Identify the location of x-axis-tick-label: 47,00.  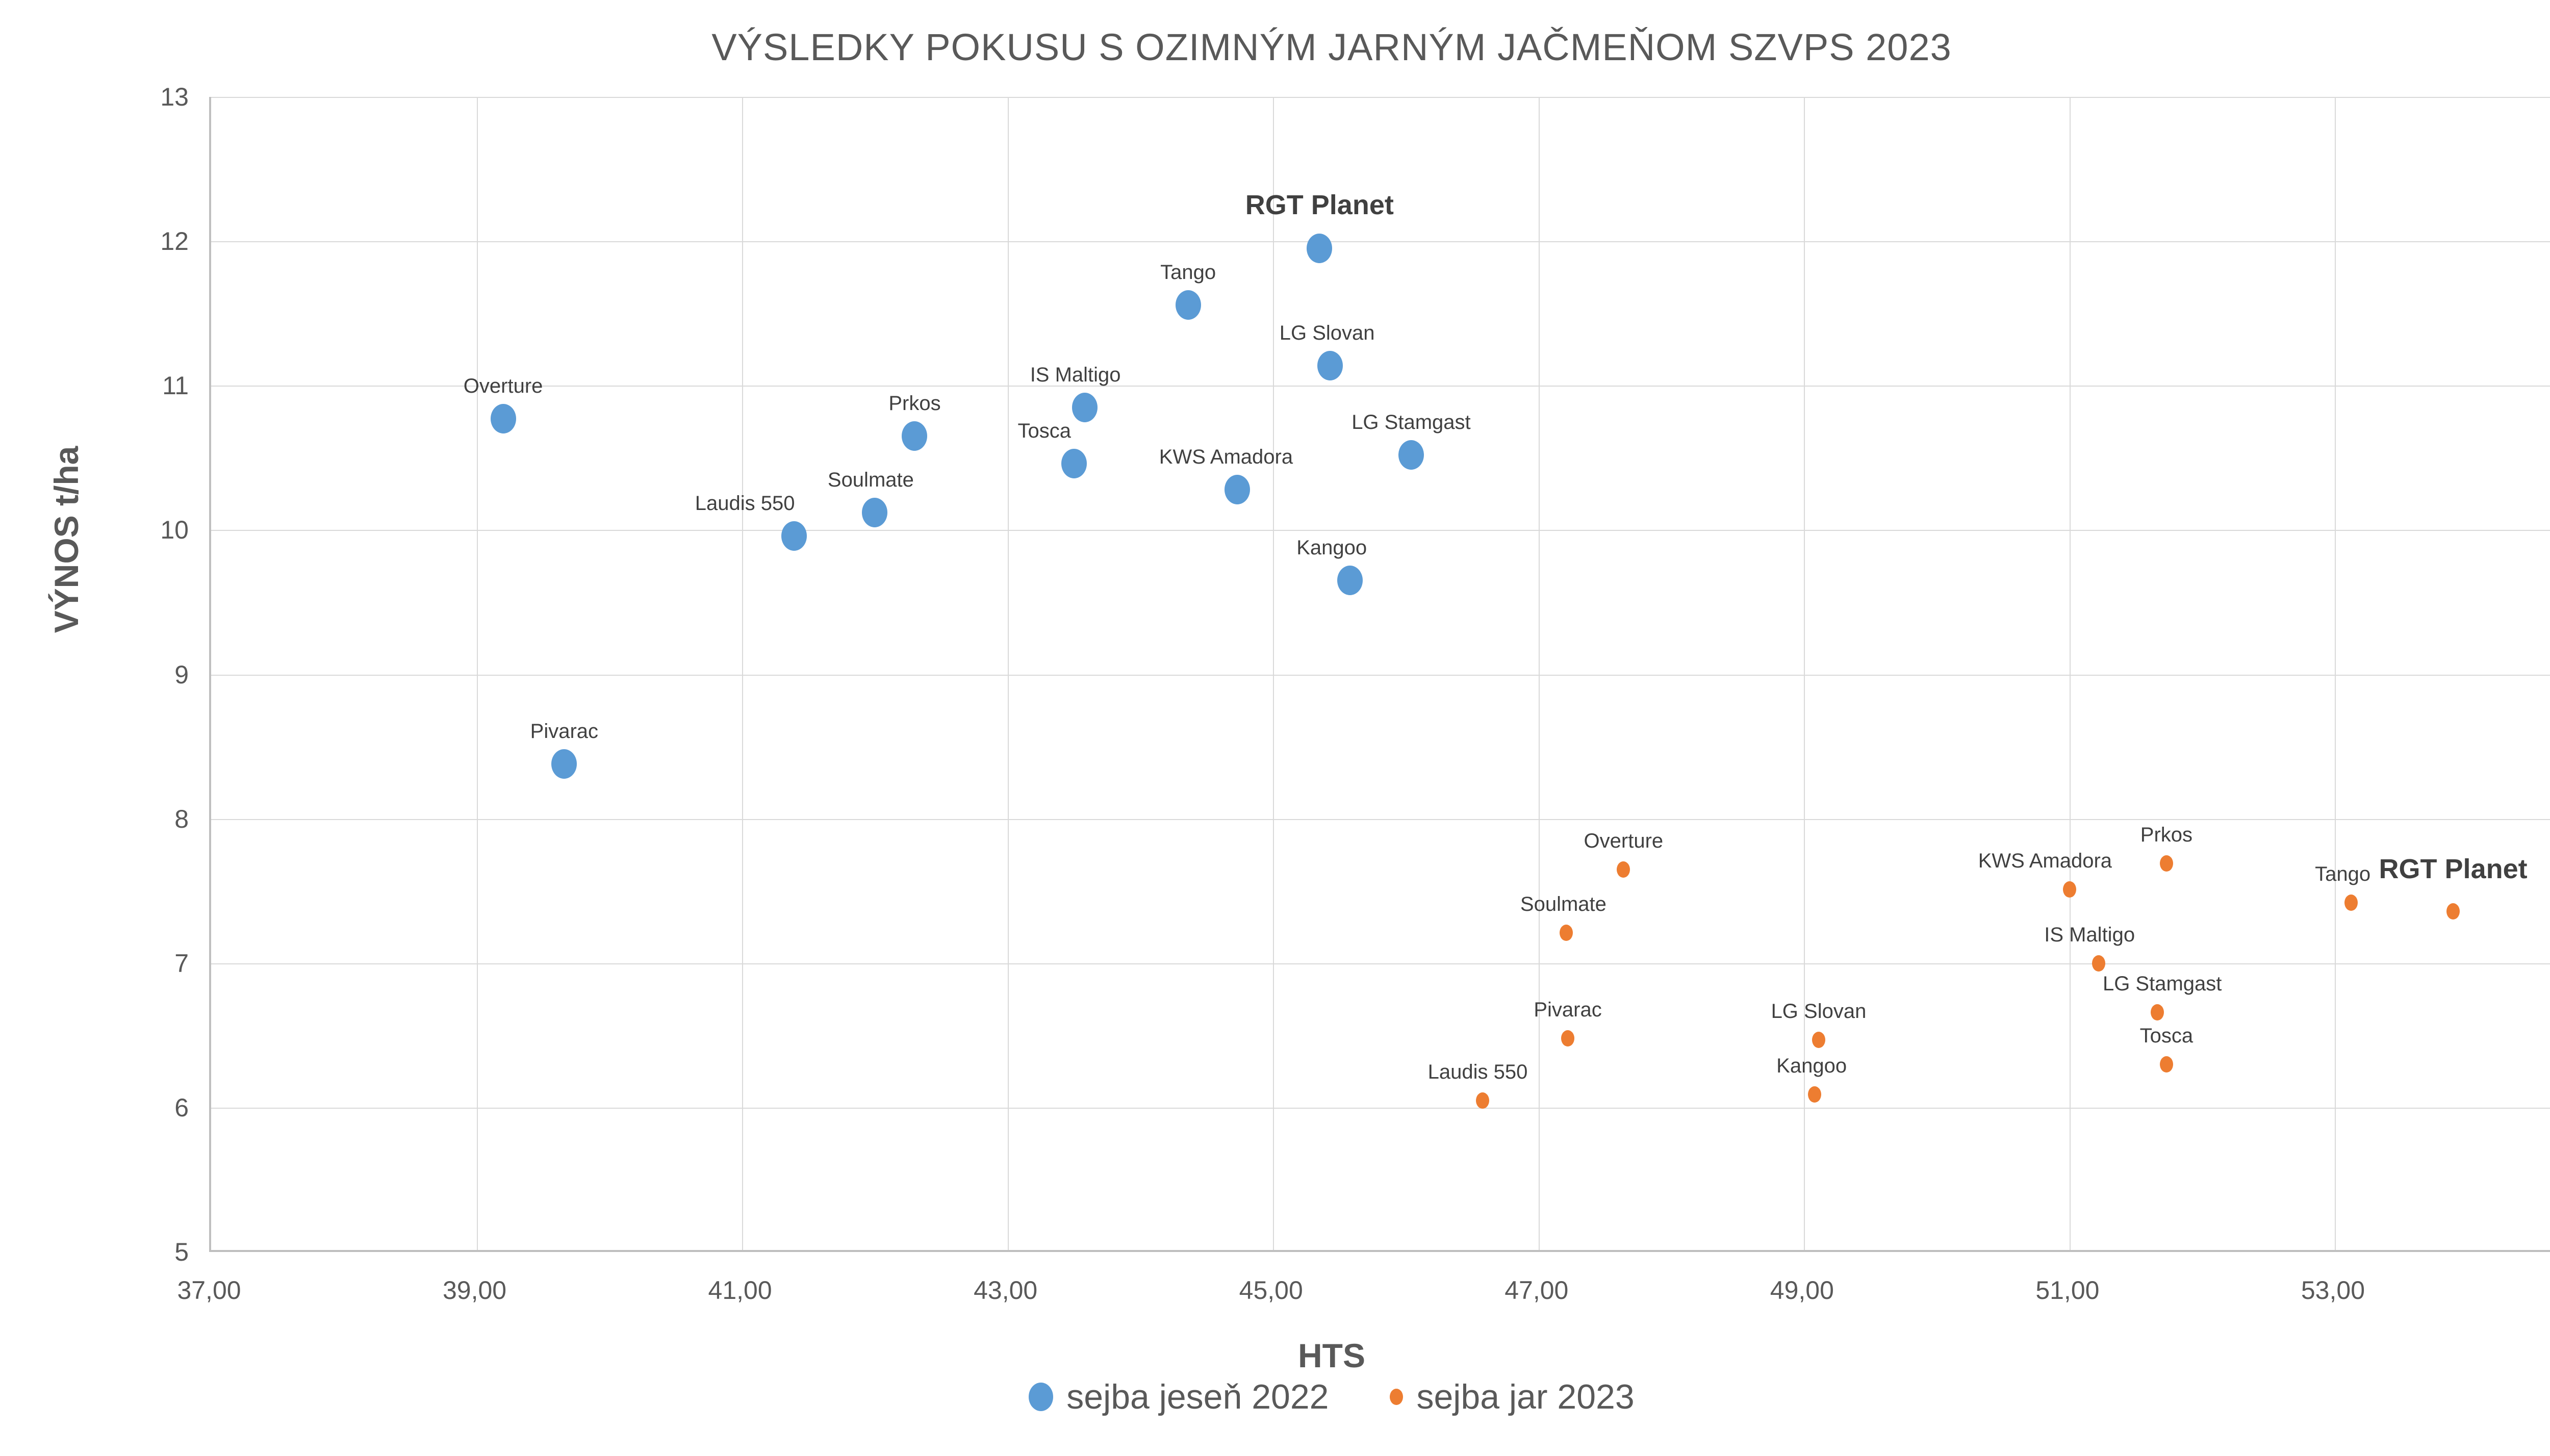
(1536, 1290).